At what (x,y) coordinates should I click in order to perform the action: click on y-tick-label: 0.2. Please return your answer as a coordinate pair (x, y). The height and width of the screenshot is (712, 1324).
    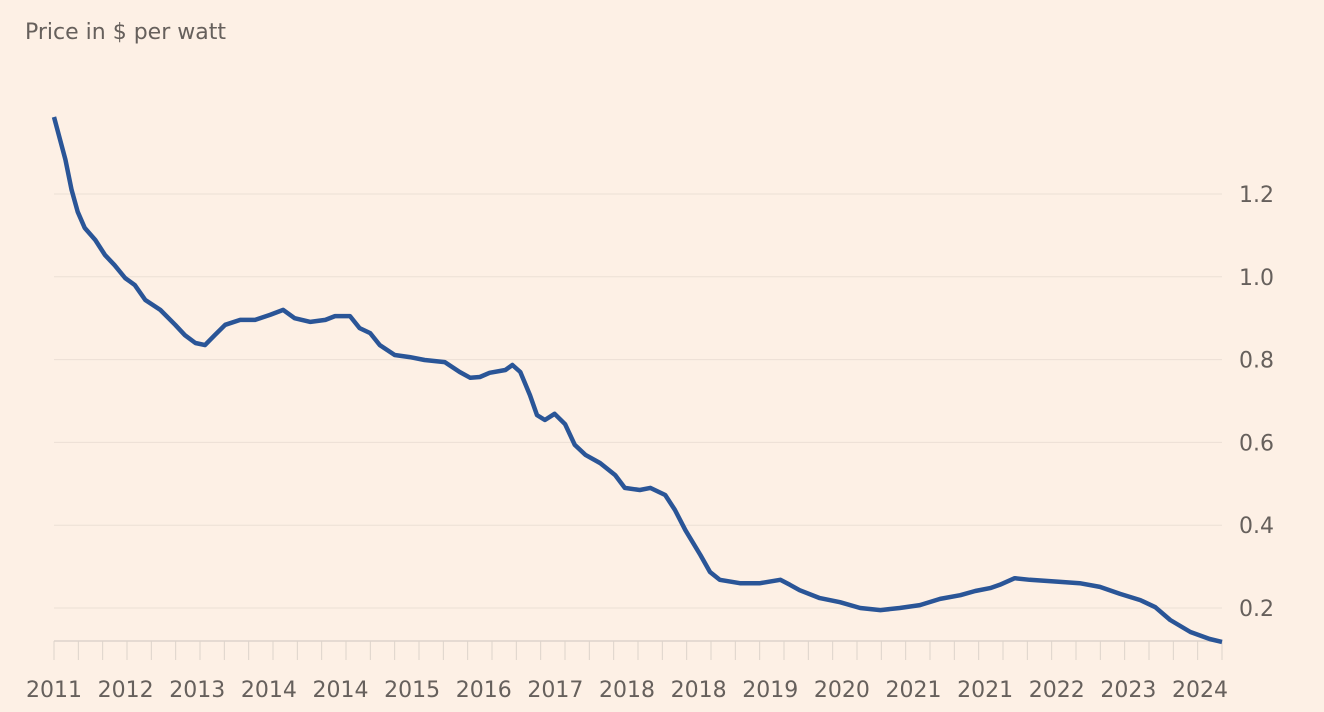
    Looking at the image, I should click on (1256, 609).